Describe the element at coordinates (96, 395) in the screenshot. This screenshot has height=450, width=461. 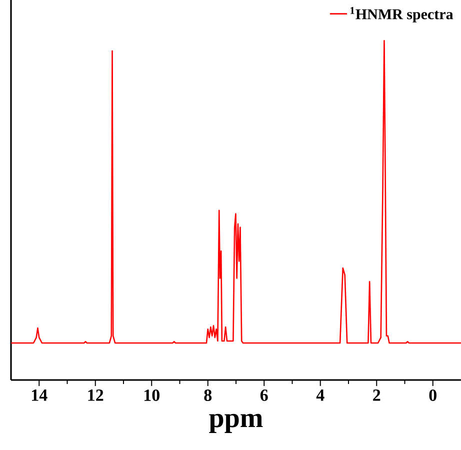
I see `x-tick-label: 12` at that location.